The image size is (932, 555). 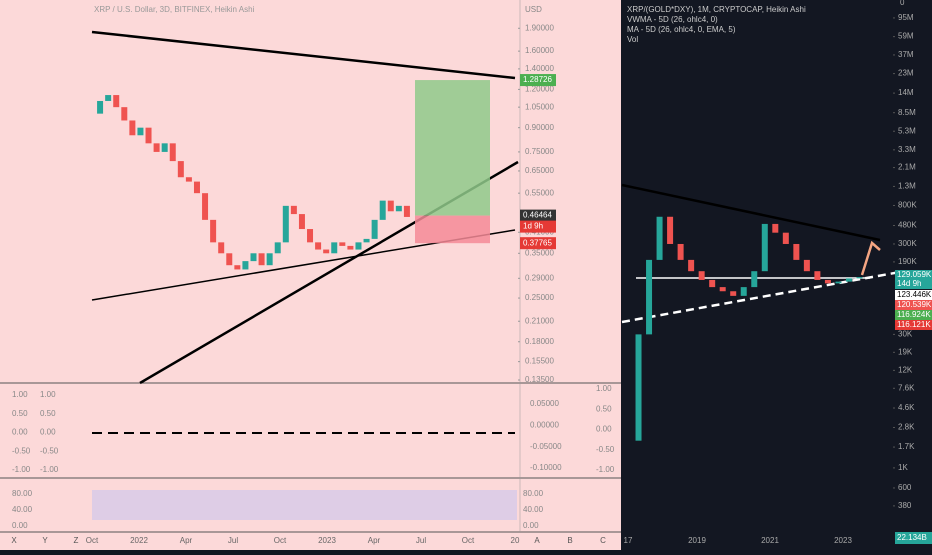 What do you see at coordinates (539, 361) in the screenshot?
I see `y-tick-label: 0.15500` at bounding box center [539, 361].